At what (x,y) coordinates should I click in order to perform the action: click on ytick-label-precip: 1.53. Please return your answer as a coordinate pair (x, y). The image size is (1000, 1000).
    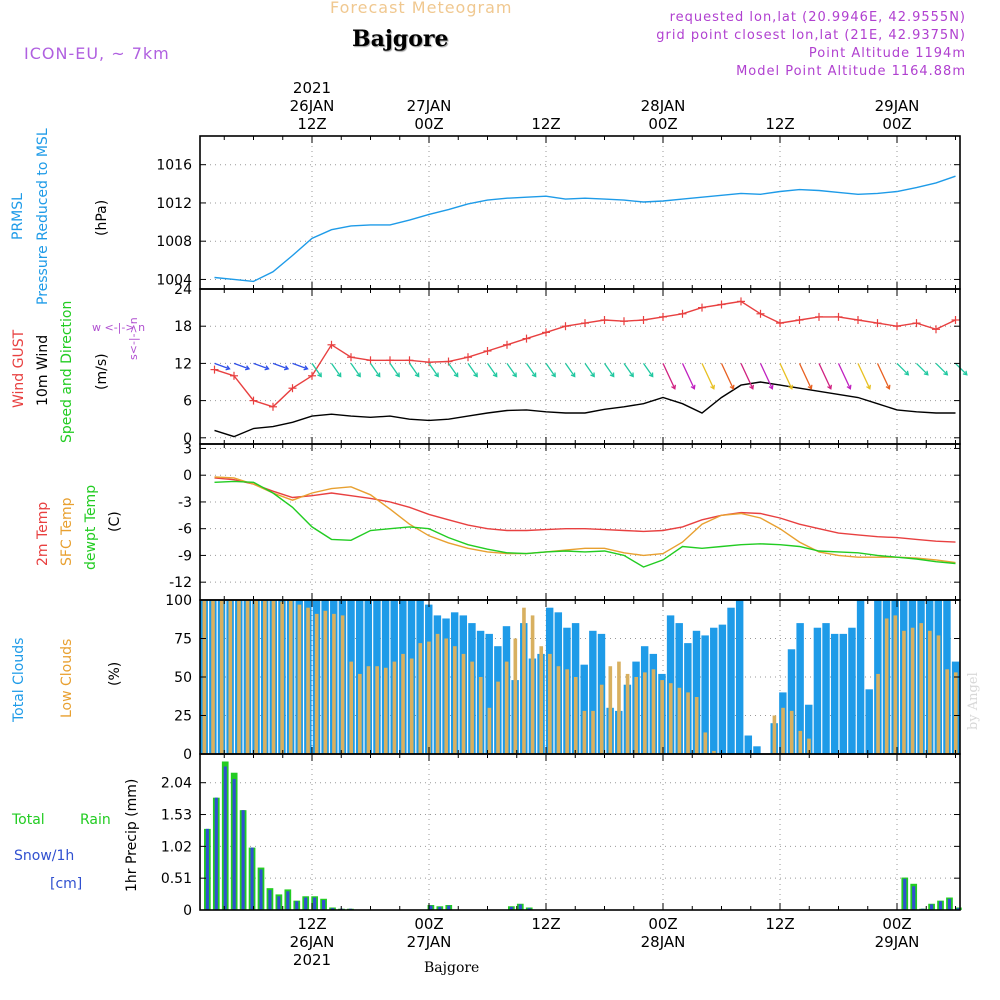
    Looking at the image, I should click on (176, 816).